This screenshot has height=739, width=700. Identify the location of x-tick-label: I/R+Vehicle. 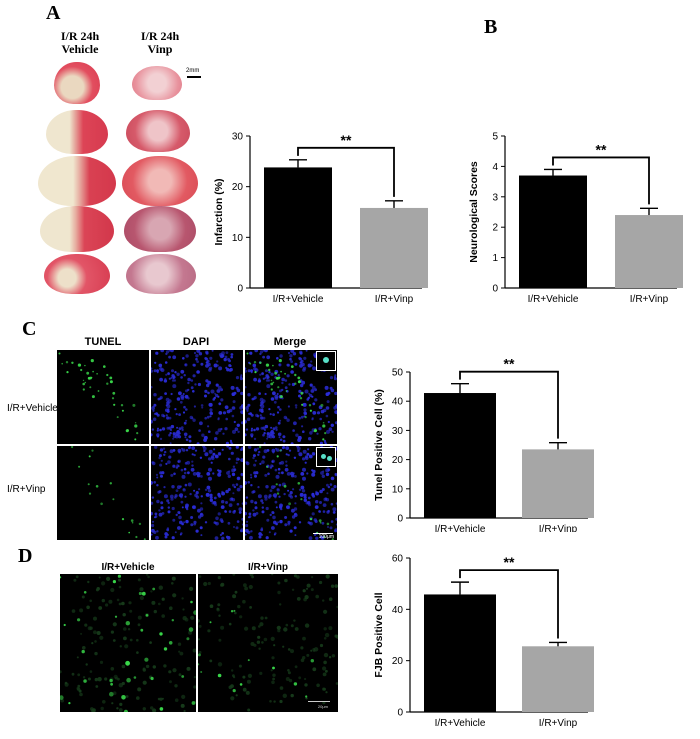
(553, 299).